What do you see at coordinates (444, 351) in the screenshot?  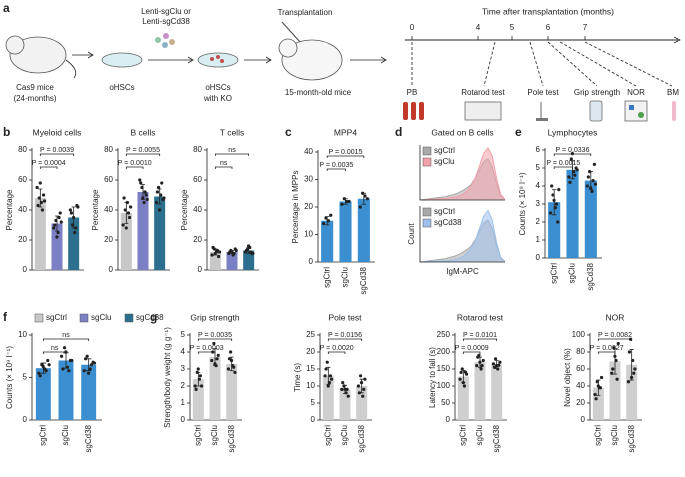 I see `y-tick-label: 200` at bounding box center [444, 351].